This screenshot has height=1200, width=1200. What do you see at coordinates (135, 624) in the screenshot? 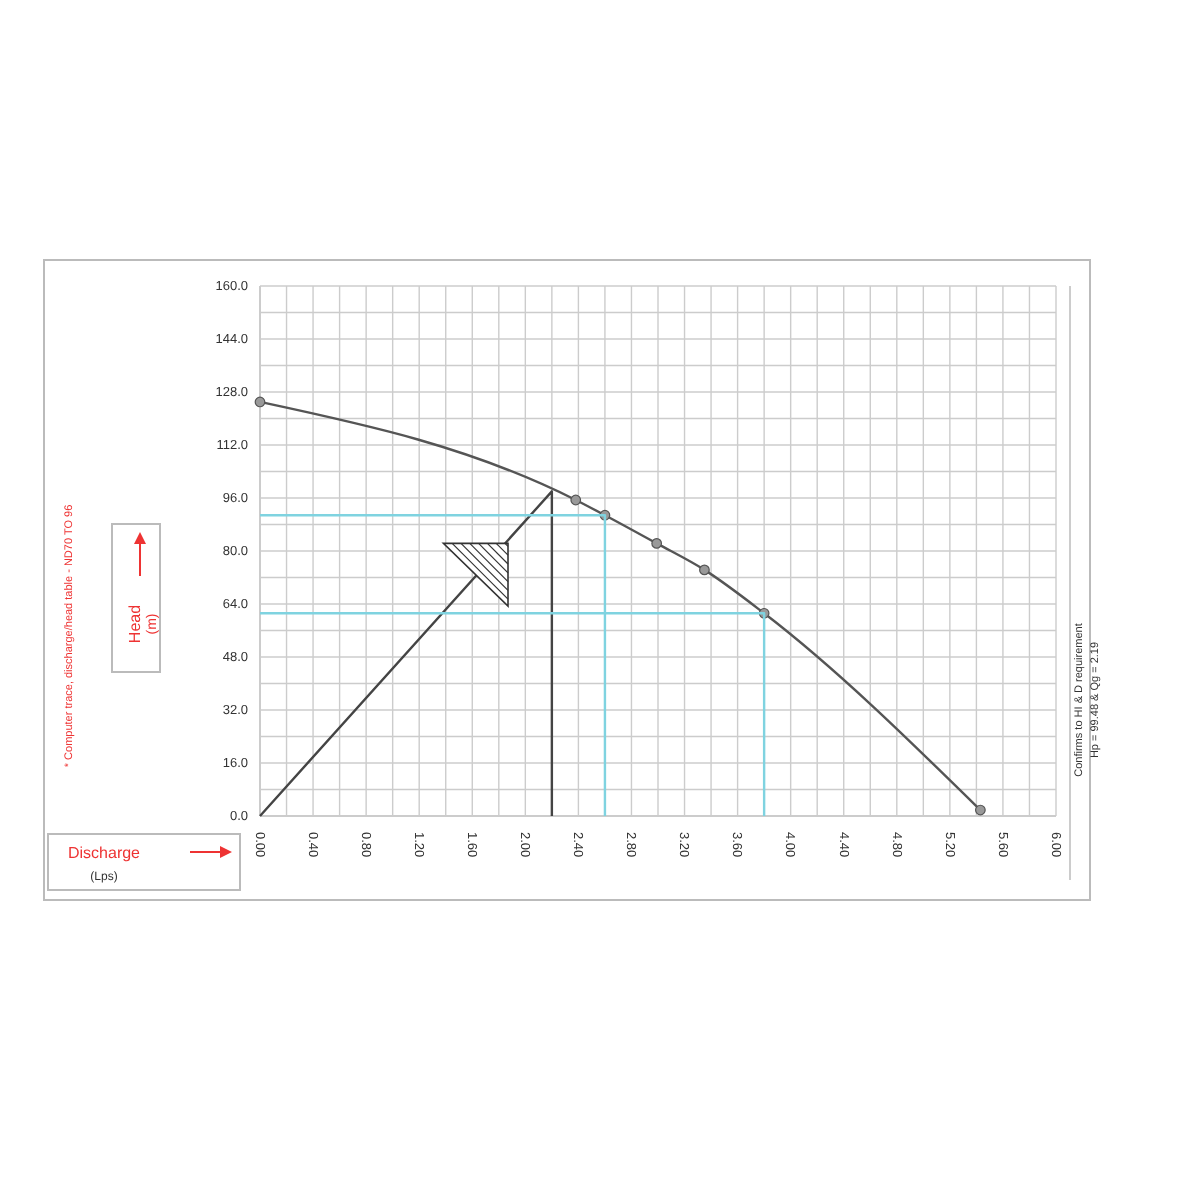
I see `y-axis-title: Head` at bounding box center [135, 624].